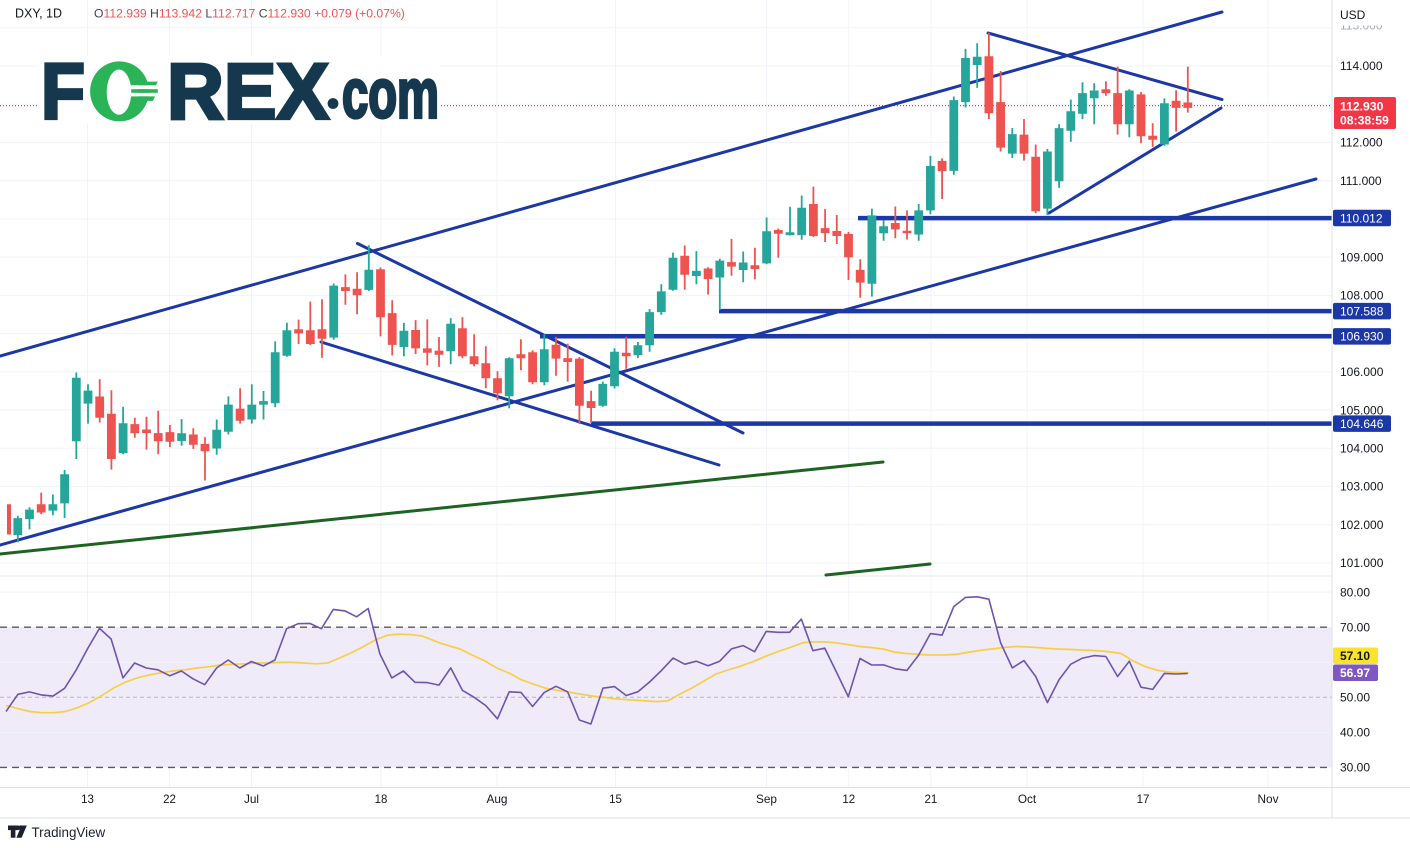  Describe the element at coordinates (1355, 698) in the screenshot. I see `svg-text: 50.00` at that location.